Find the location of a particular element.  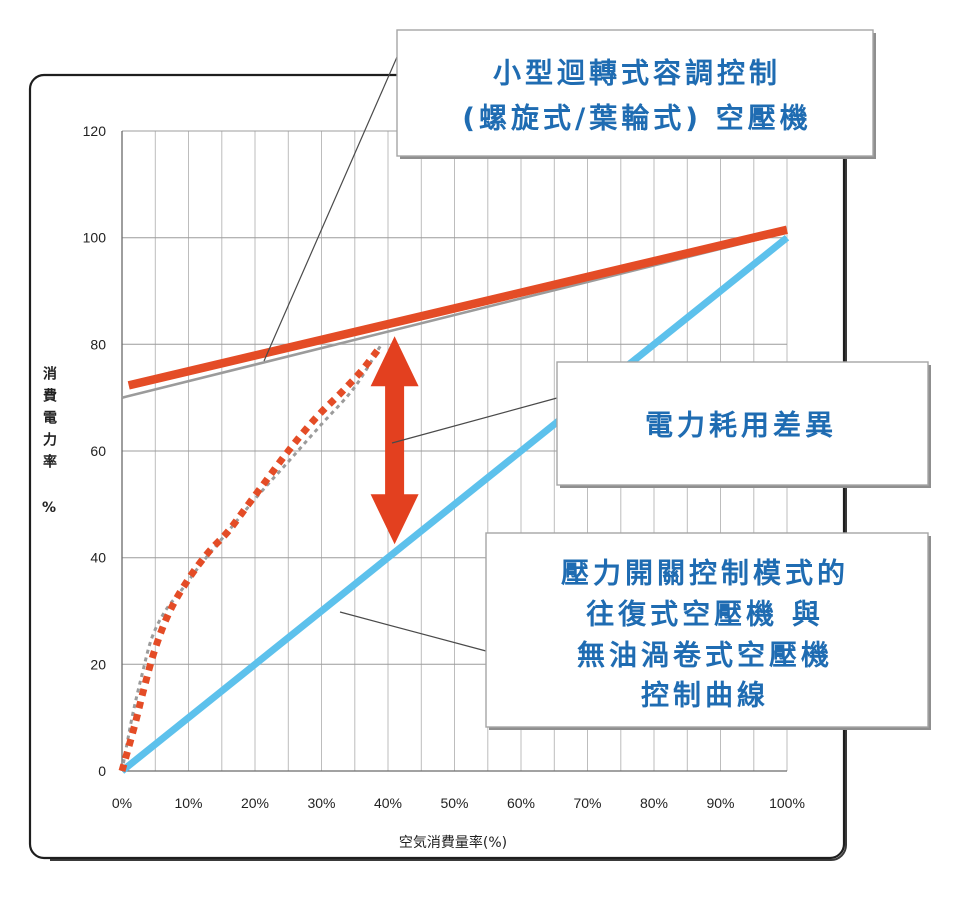

x-tick-label: 90% is located at coordinates (720, 803).